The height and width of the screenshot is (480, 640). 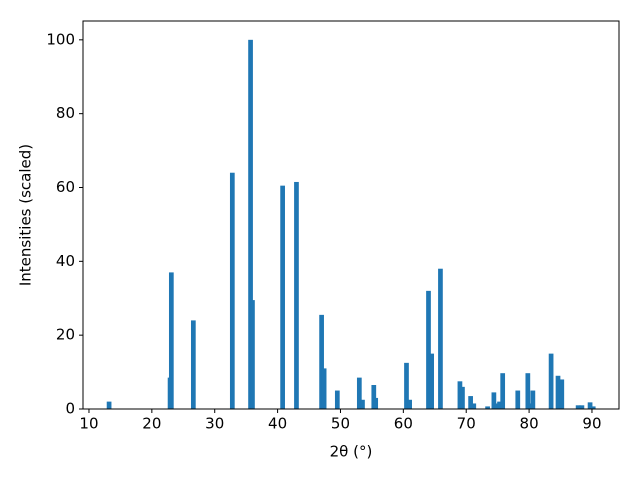 I want to click on x-tick-label: 10, so click(x=88, y=424).